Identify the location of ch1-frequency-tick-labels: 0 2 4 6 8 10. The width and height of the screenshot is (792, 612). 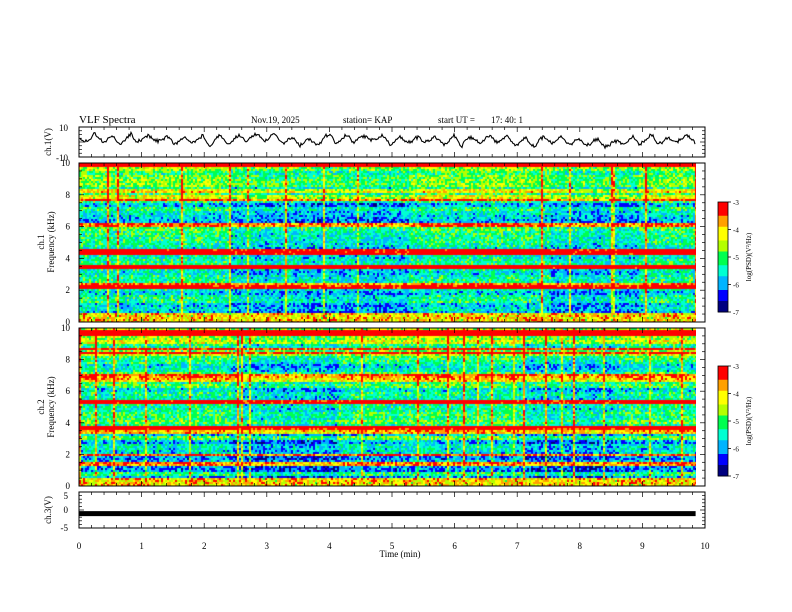
(66, 242).